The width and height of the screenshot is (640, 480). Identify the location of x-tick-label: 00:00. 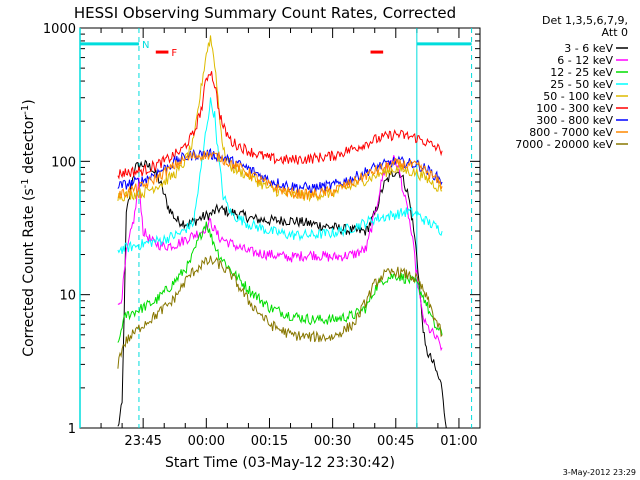
(206, 441).